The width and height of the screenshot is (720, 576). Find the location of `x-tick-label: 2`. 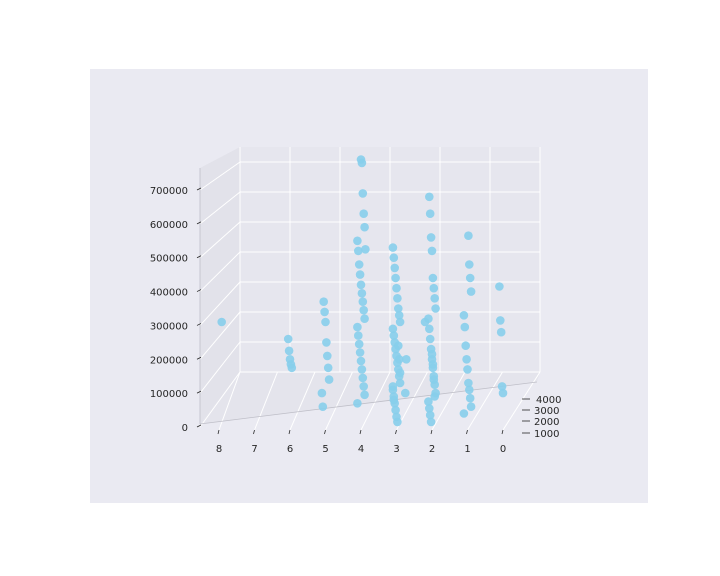

x-tick-label: 2 is located at coordinates (432, 449).